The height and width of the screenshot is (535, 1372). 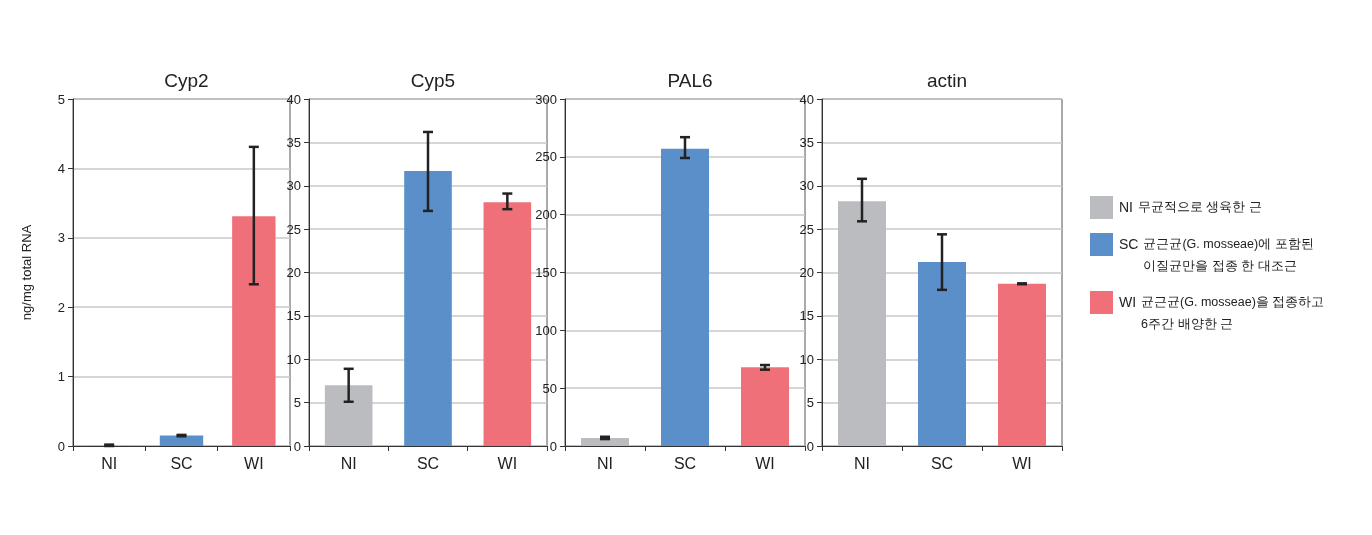 I want to click on category-label: NI, so click(x=1126, y=207).